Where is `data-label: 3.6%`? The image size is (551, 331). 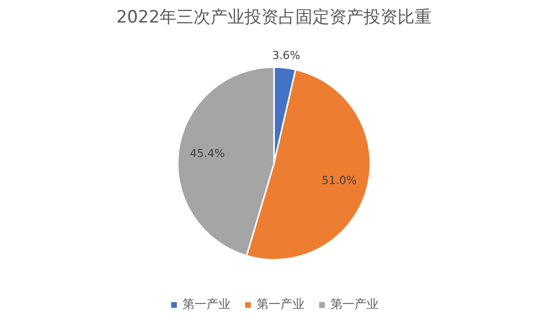
data-label: 3.6% is located at coordinates (286, 55).